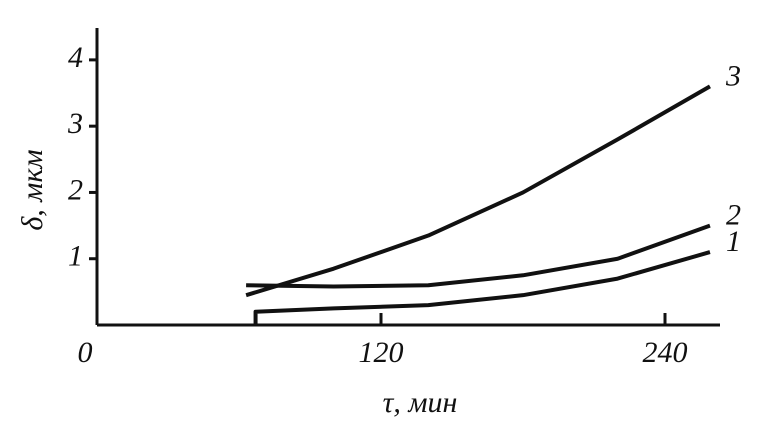  I want to click on x-tick-label: 0, so click(85, 352).